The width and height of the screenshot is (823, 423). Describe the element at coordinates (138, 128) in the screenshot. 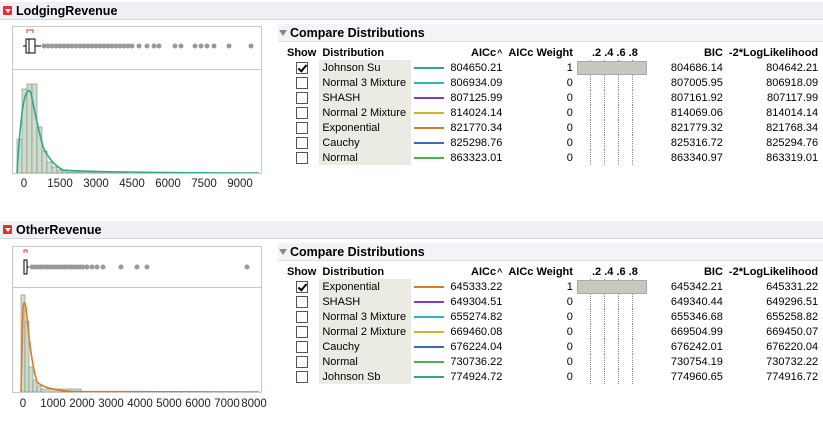

I see `histogram-lodging` at that location.